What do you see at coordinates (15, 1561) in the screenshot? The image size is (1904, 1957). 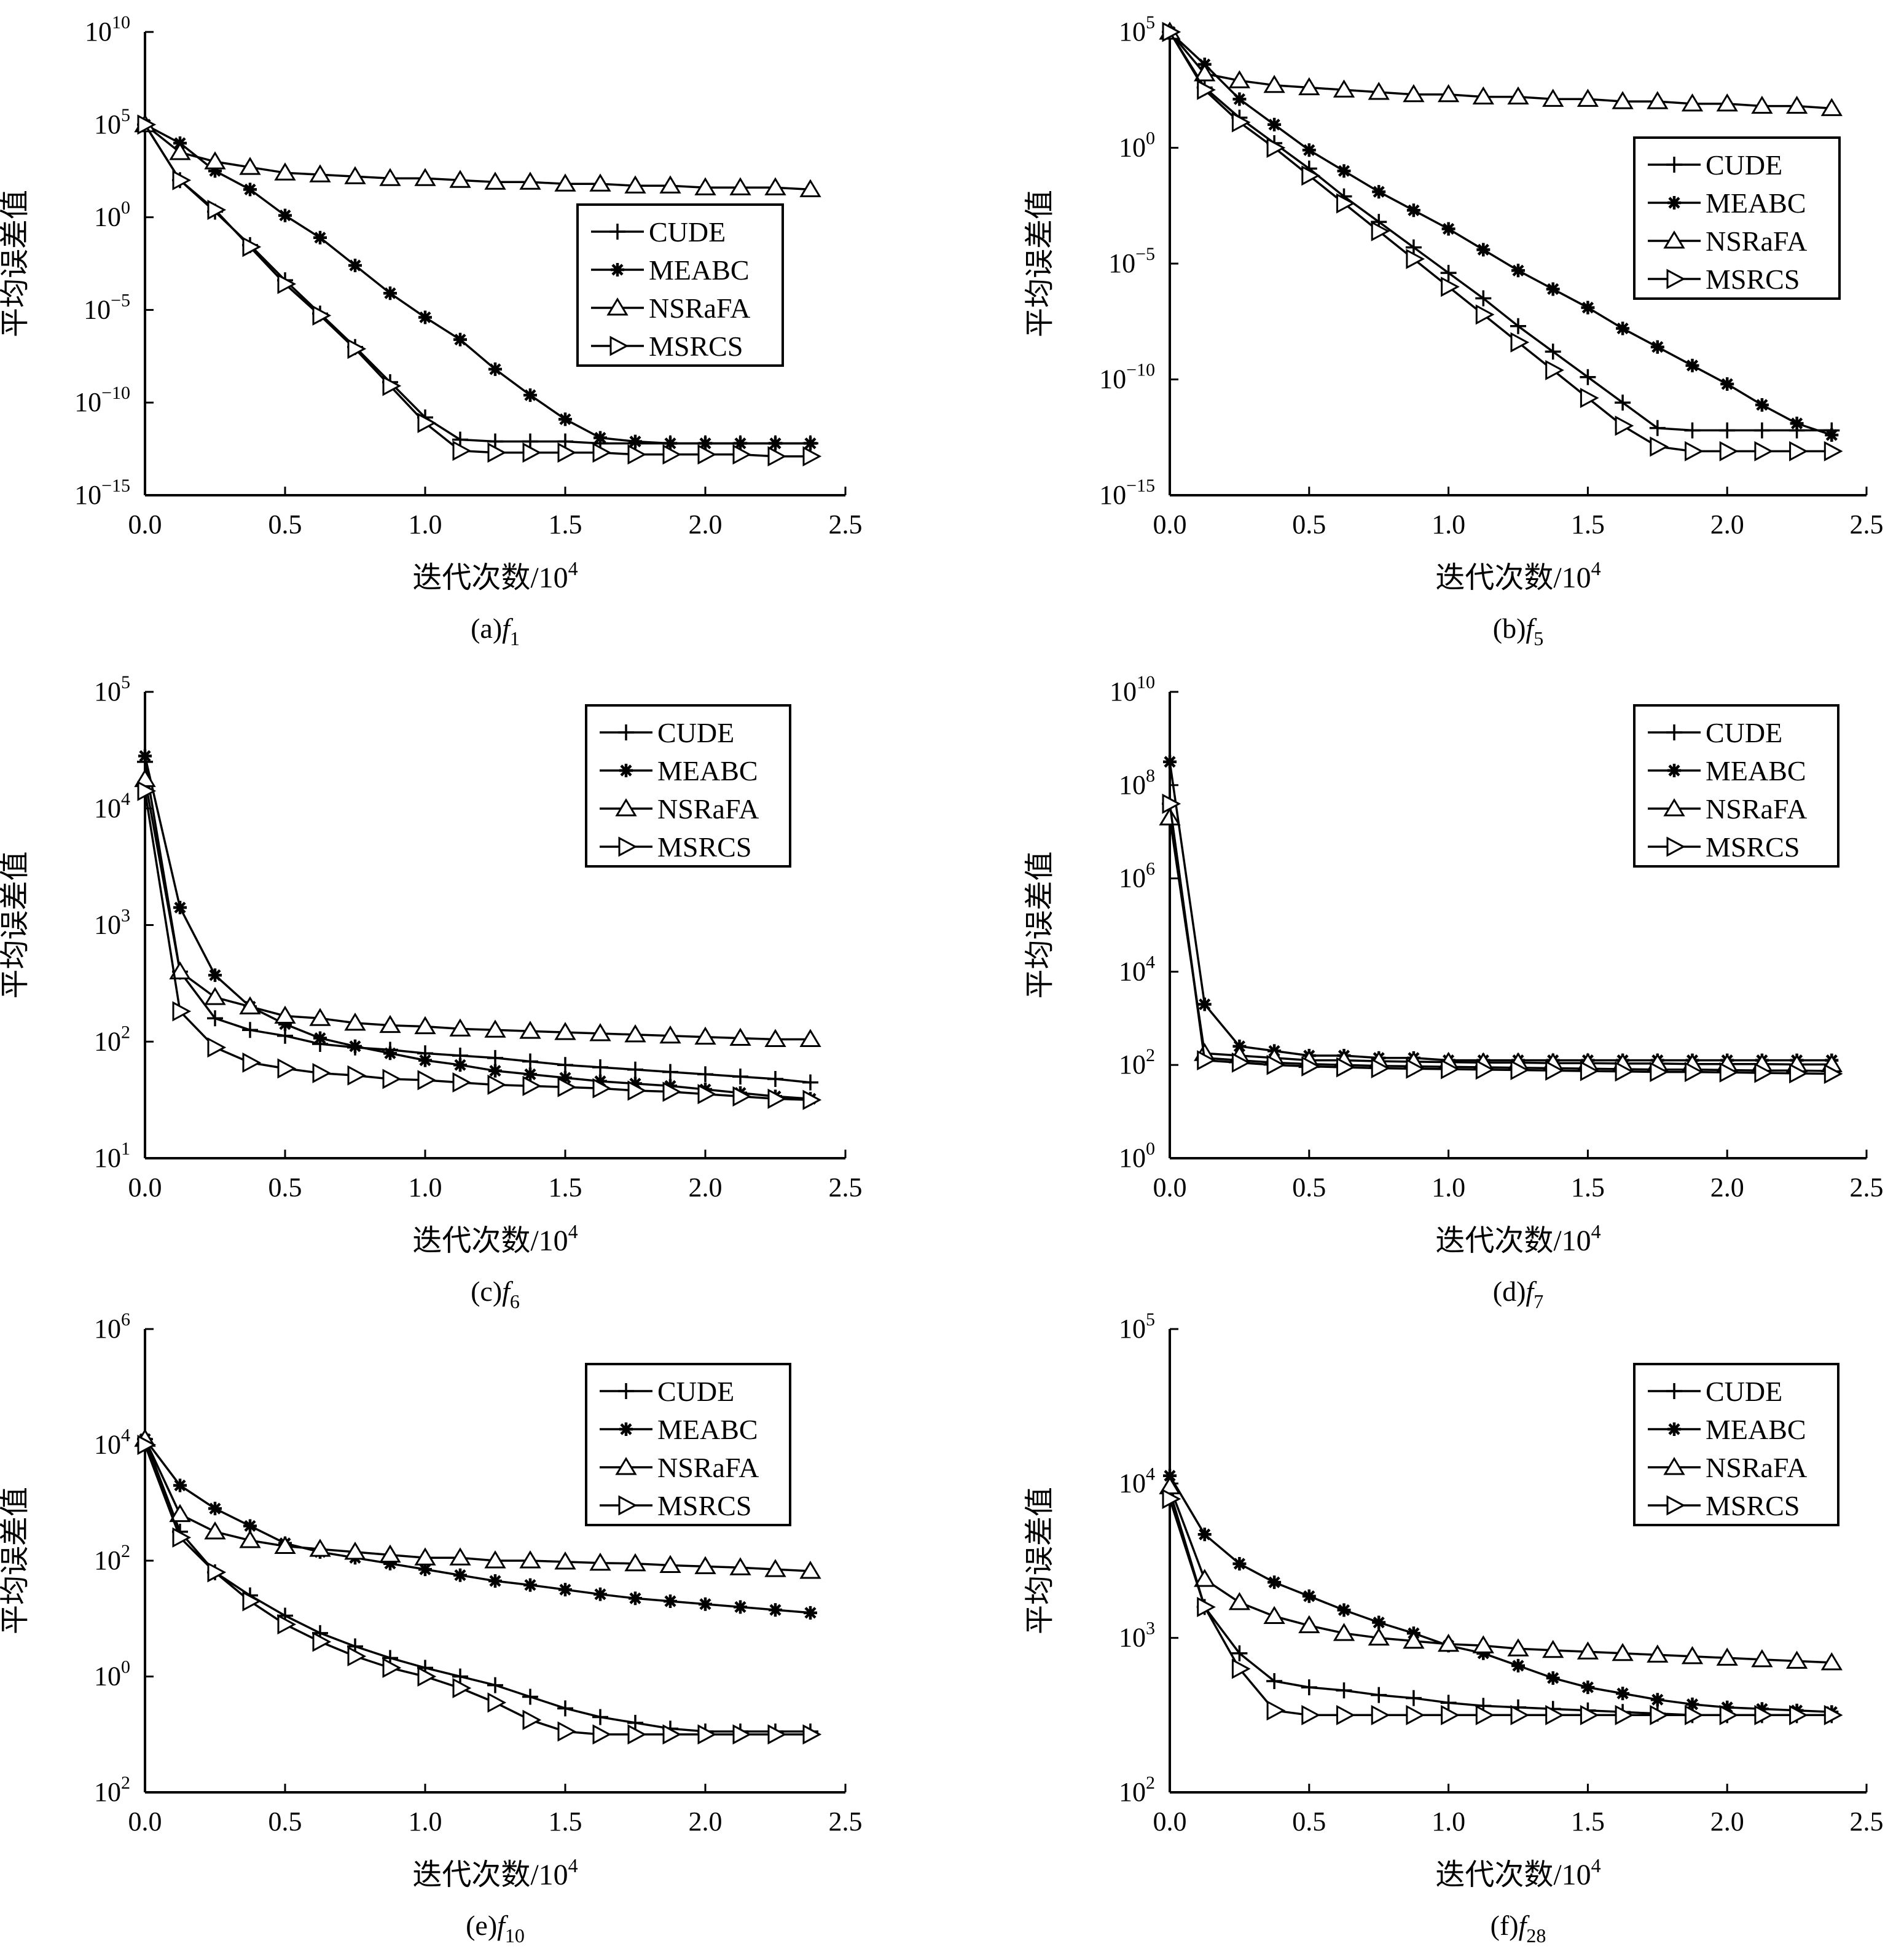 I see `y-axis-label: 平均误差值` at bounding box center [15, 1561].